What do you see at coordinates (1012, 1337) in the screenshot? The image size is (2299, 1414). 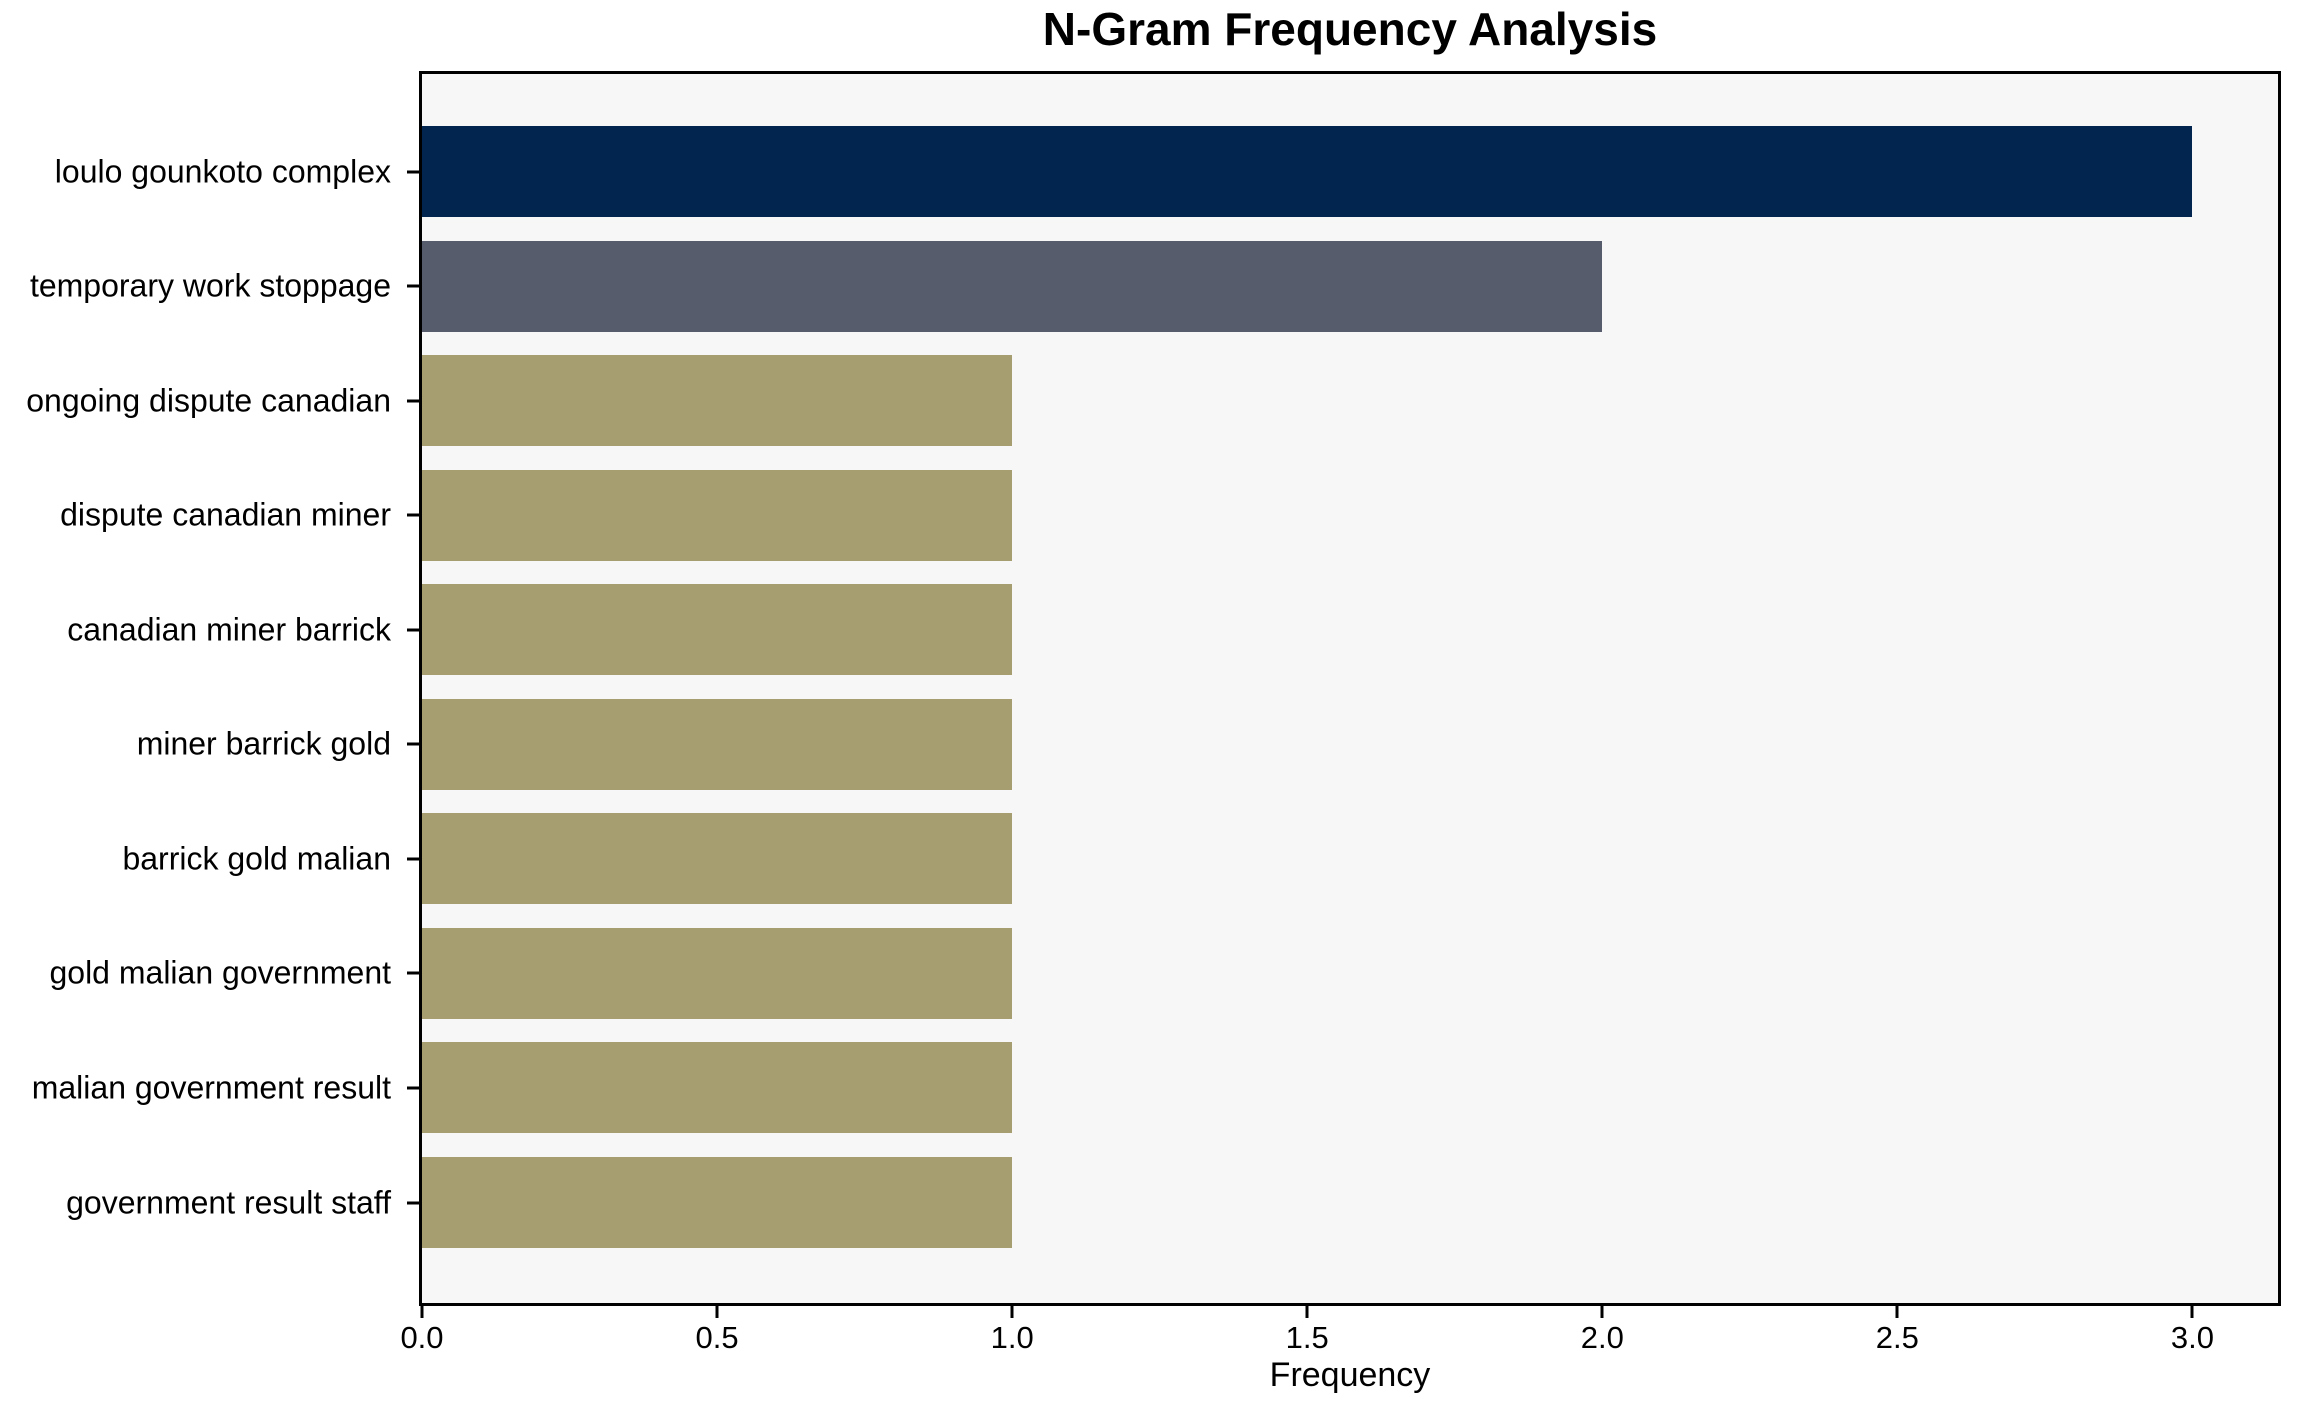 I see `x-tick-label: 1.0` at bounding box center [1012, 1337].